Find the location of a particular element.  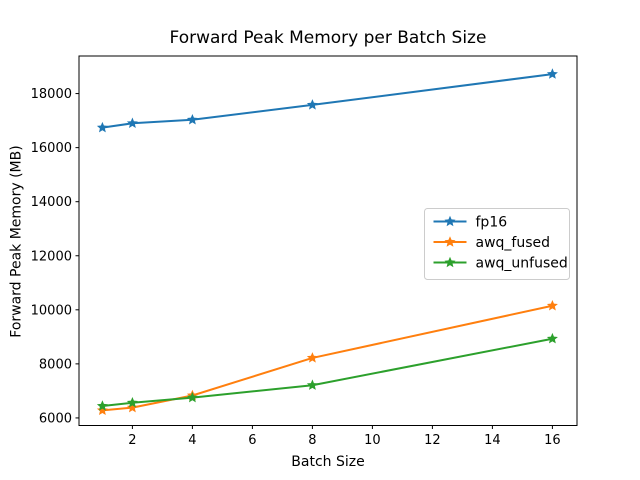

y-tick-label: 6000 is located at coordinates (55, 418).